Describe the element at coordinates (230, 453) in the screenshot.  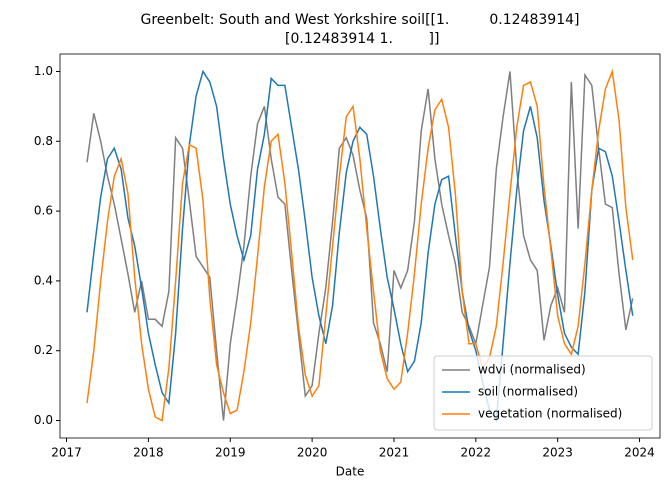
I see `x-tick-label: 2019` at that location.